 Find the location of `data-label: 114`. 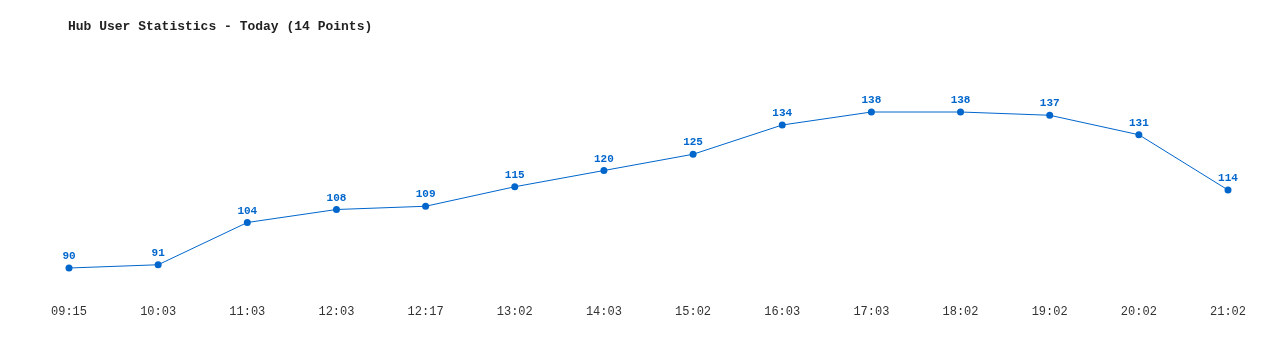

data-label: 114 is located at coordinates (1228, 178).